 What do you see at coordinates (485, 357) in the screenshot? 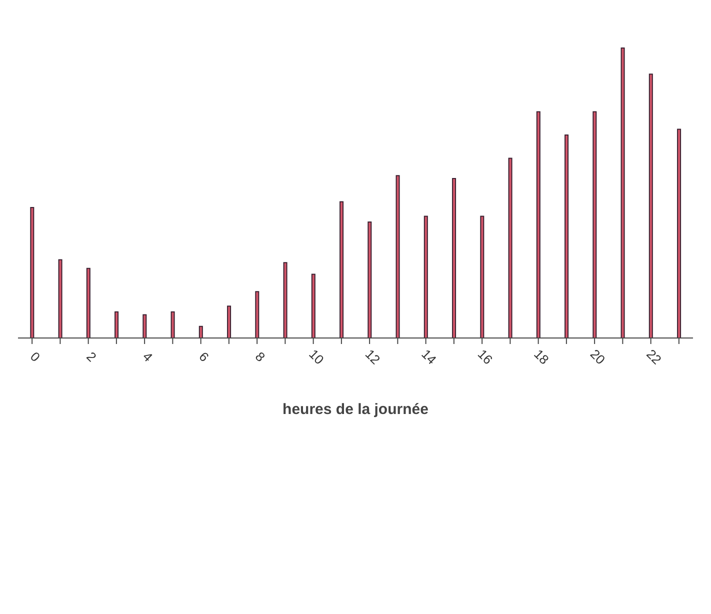
I see `x-tick-label: 16` at bounding box center [485, 357].